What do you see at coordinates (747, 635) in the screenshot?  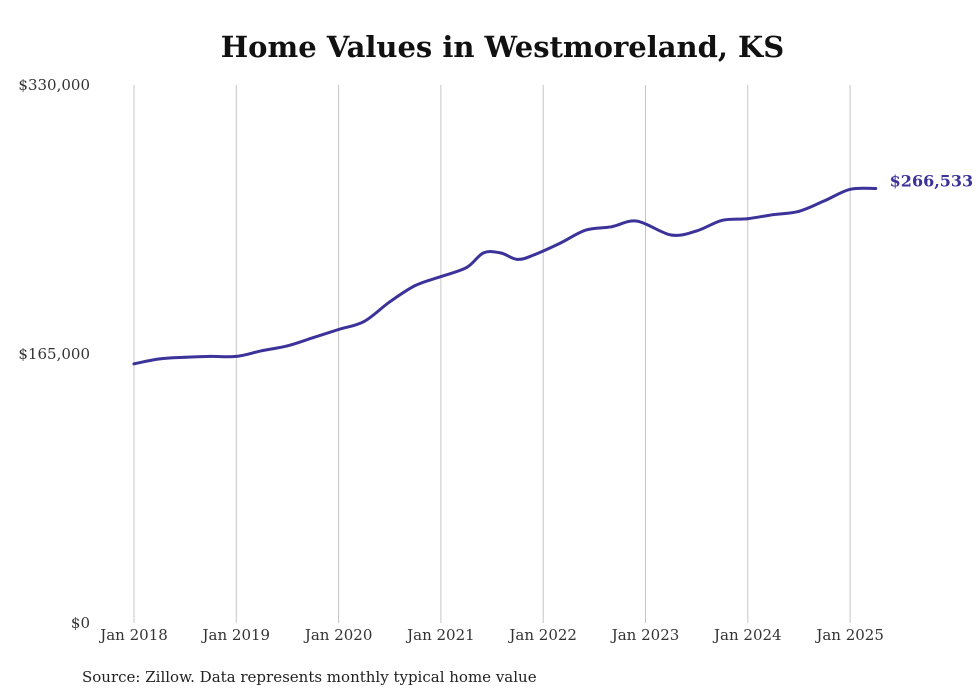 I see `x-tick-label-6: Jan 2024` at bounding box center [747, 635].